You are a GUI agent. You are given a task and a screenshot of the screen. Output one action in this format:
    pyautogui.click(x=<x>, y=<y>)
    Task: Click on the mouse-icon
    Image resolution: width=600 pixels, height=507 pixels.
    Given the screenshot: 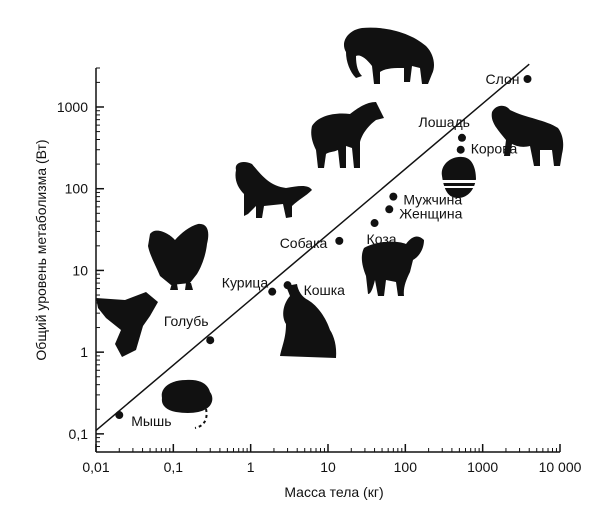 What is the action you would take?
    pyautogui.click(x=187, y=404)
    